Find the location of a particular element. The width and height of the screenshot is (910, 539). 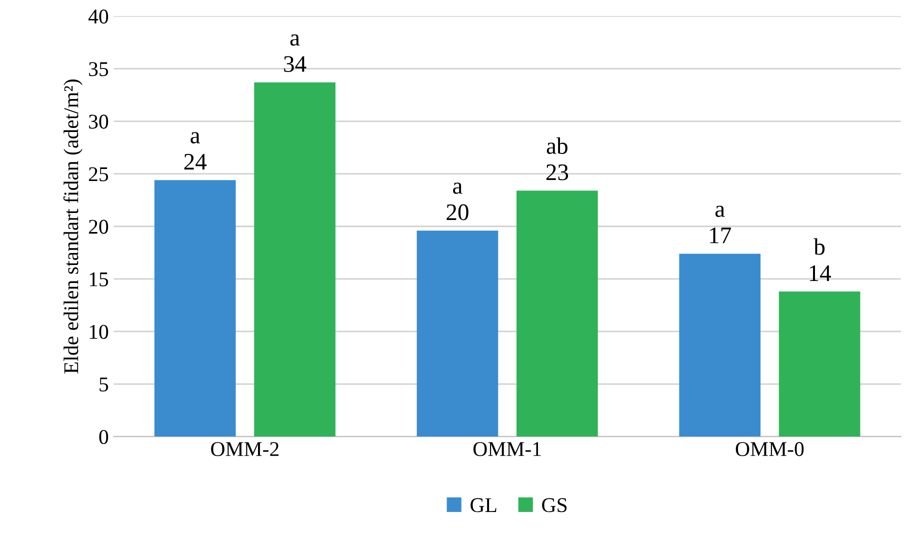

y-tick-label: 40 is located at coordinates (98, 17).